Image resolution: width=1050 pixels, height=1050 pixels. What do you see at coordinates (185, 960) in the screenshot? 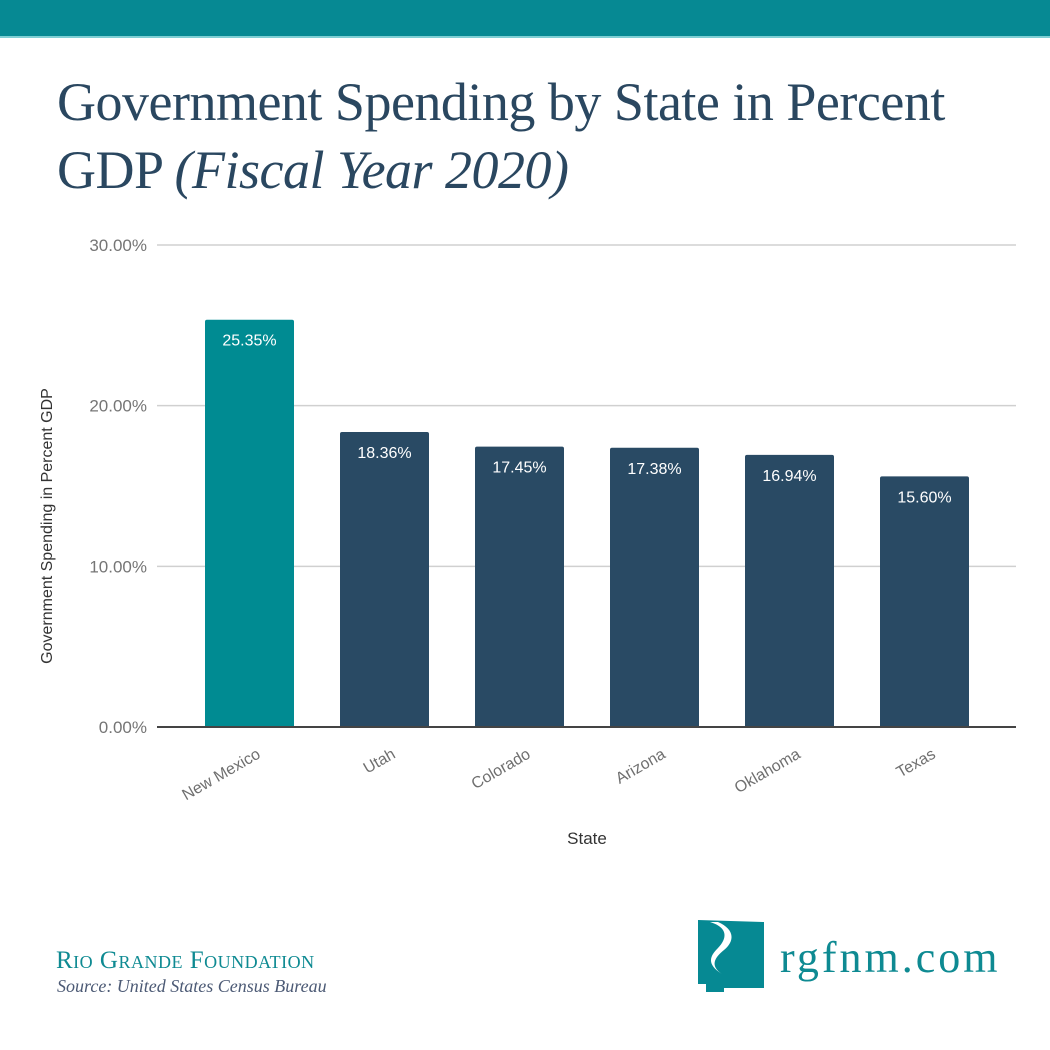
I see `organization-name: Rio Grande Foundation` at bounding box center [185, 960].